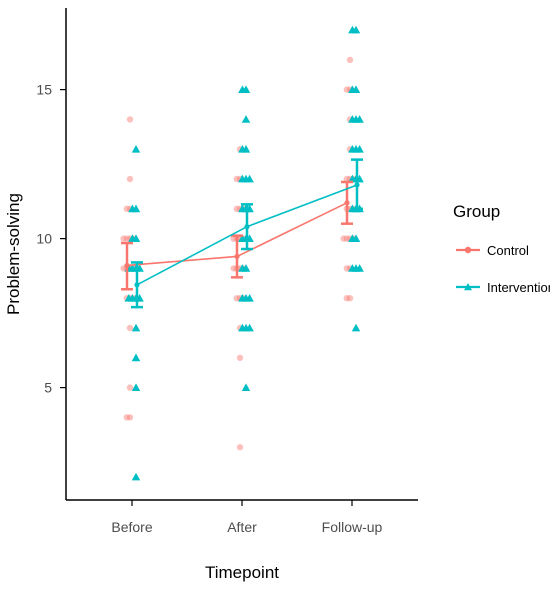  Describe the element at coordinates (242, 527) in the screenshot. I see `x-tick-label: After` at that location.